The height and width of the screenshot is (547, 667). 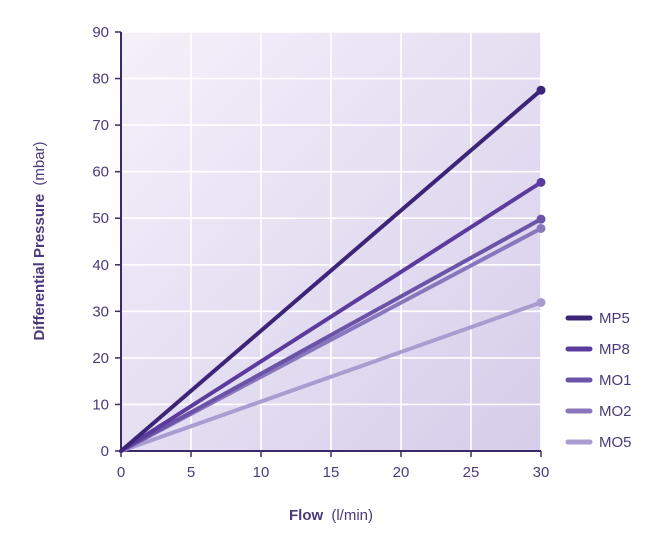 I want to click on series-endpoint-mo1, so click(x=541, y=219).